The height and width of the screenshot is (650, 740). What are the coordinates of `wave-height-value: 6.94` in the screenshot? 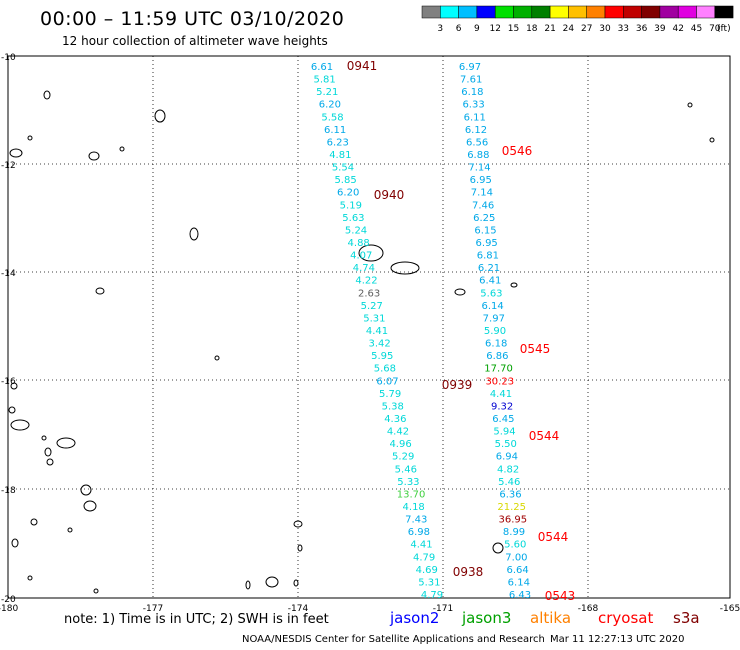 It's located at (507, 457).